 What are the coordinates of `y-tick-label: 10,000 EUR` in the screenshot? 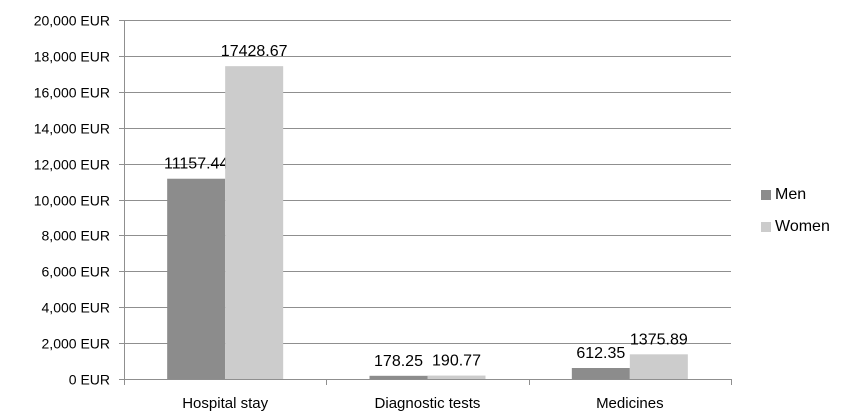 It's located at (72, 201).